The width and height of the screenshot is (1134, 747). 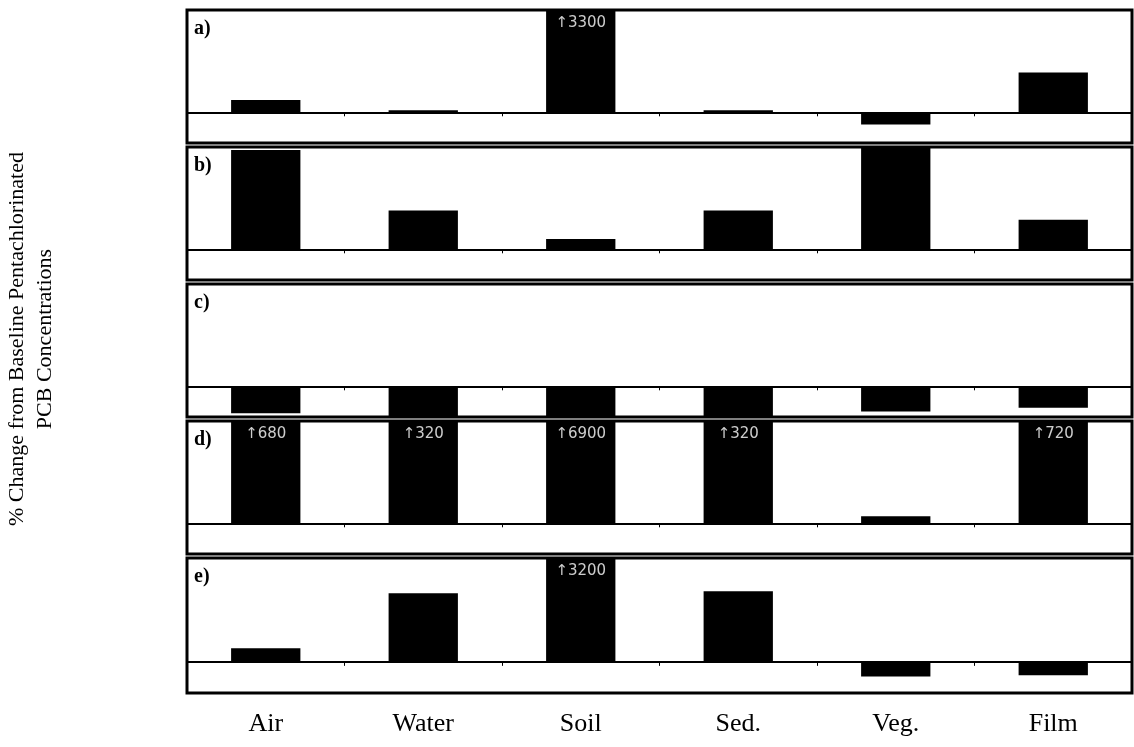 I want to click on x-tick-label: Water, so click(x=423, y=722).